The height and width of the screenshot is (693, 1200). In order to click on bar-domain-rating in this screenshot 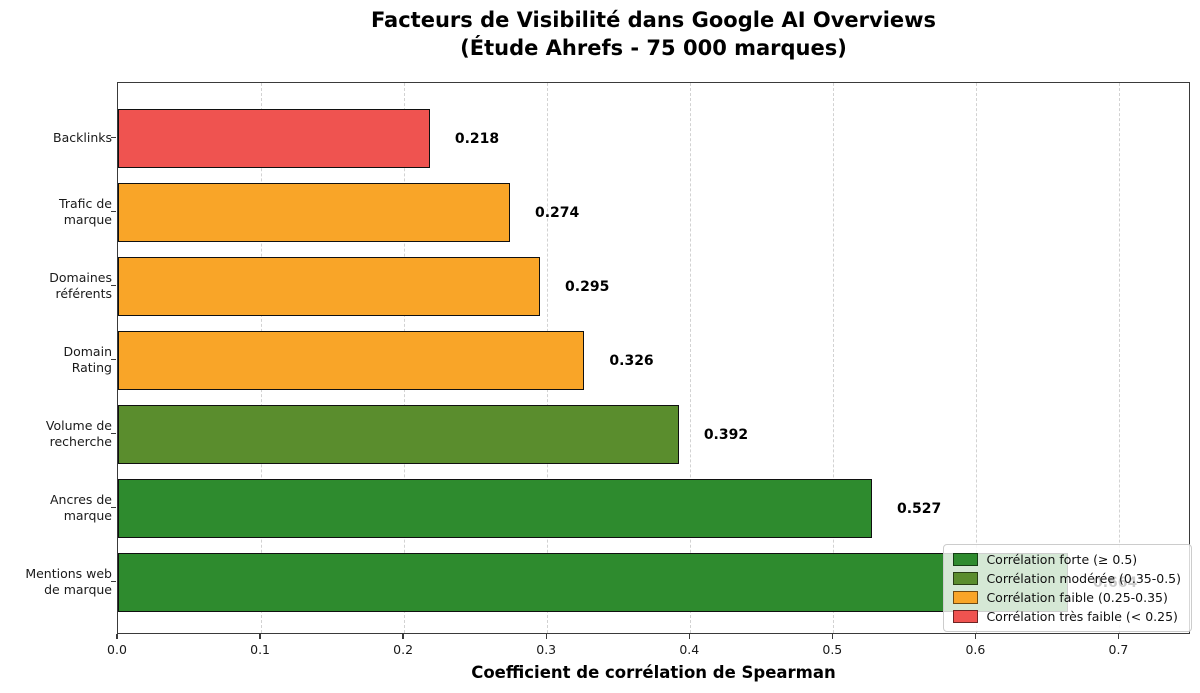, I will do `click(351, 360)`.